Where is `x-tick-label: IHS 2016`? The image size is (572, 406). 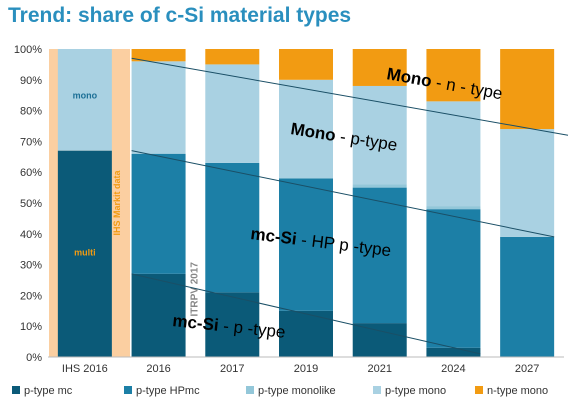 x-tick-label: IHS 2016 is located at coordinates (85, 369).